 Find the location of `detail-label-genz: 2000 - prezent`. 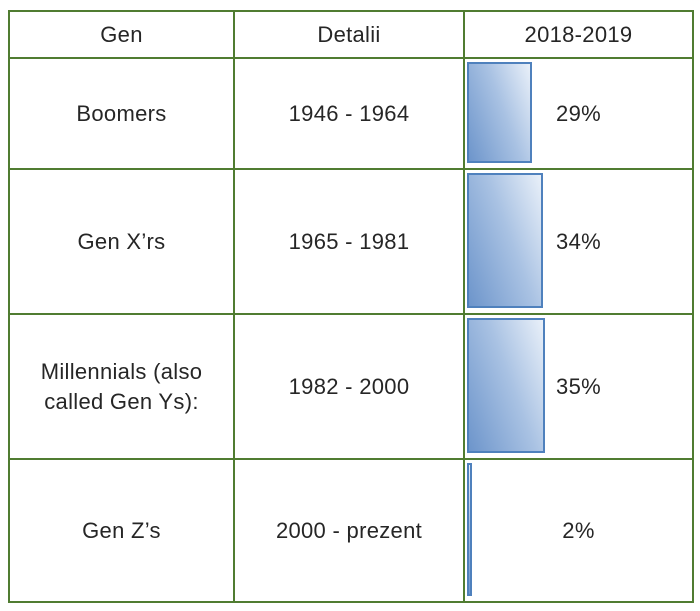

detail-label-genz: 2000 - prezent is located at coordinates (349, 530).